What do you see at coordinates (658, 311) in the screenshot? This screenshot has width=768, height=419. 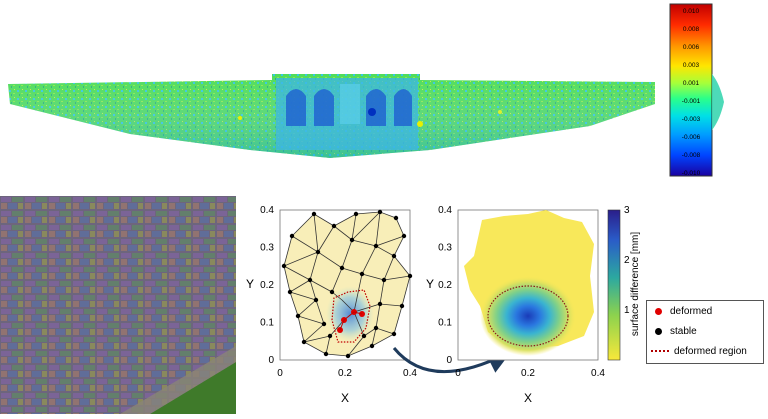 I see `red-dot-icon` at bounding box center [658, 311].